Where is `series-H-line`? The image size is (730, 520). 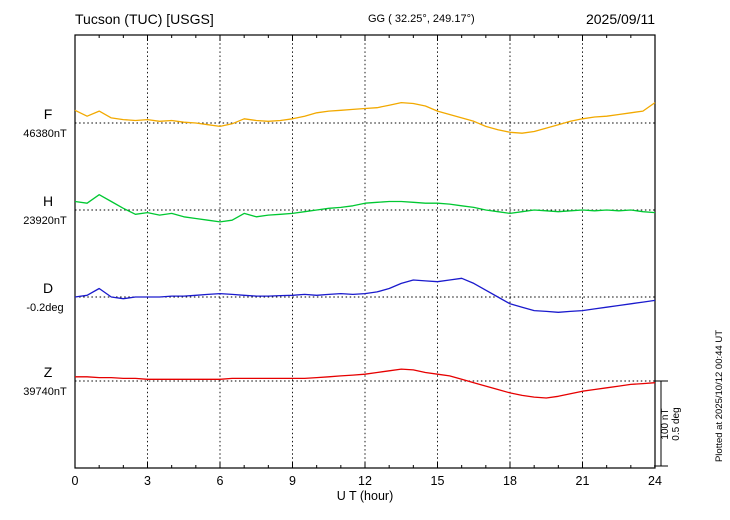 series-H-line is located at coordinates (365, 208).